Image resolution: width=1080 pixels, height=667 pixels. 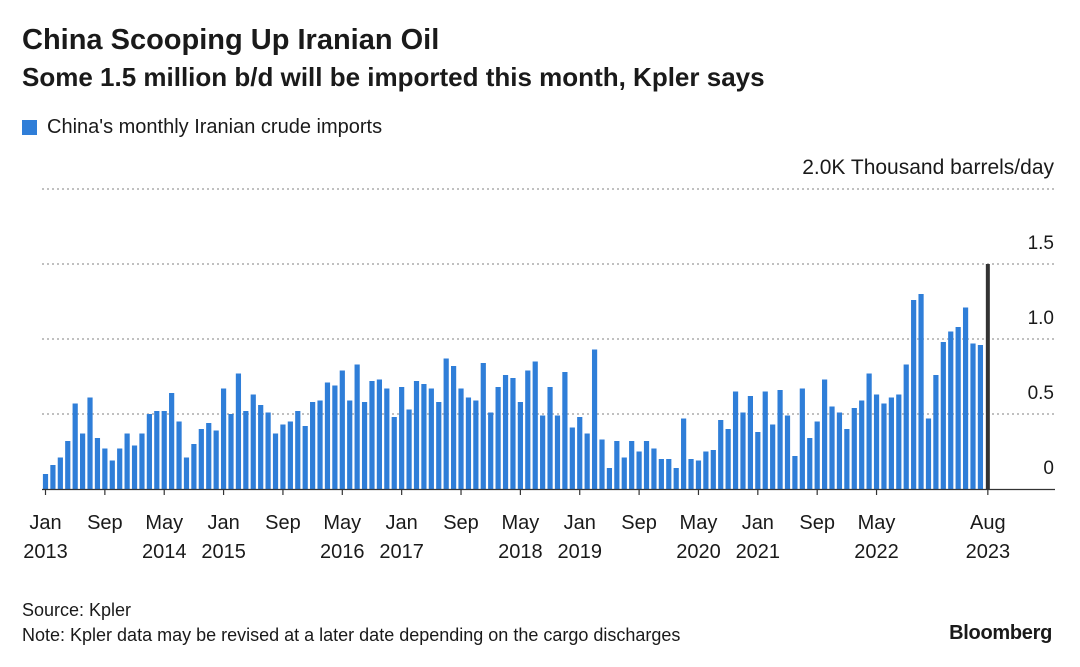 I want to click on legend-swatch-icon, so click(x=29, y=127).